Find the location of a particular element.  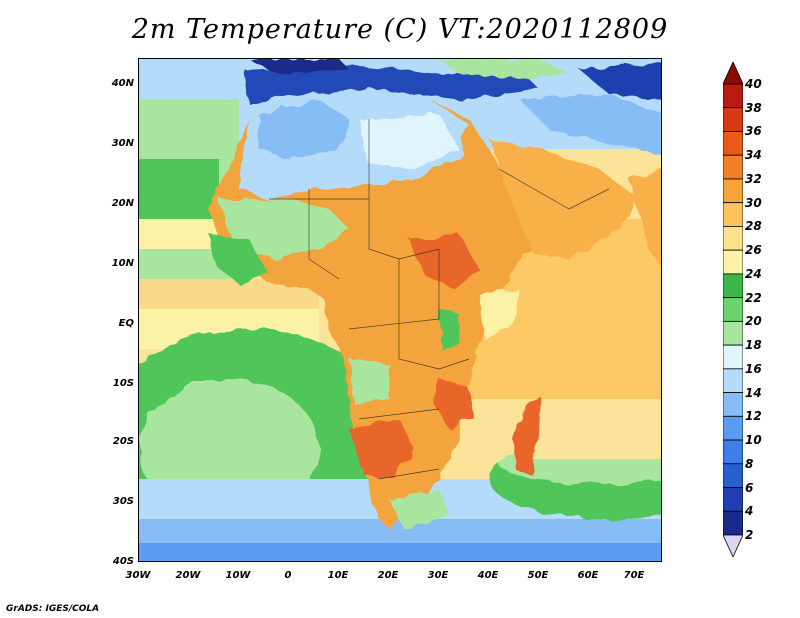

colorbar-label: 26 is located at coordinates (753, 250).